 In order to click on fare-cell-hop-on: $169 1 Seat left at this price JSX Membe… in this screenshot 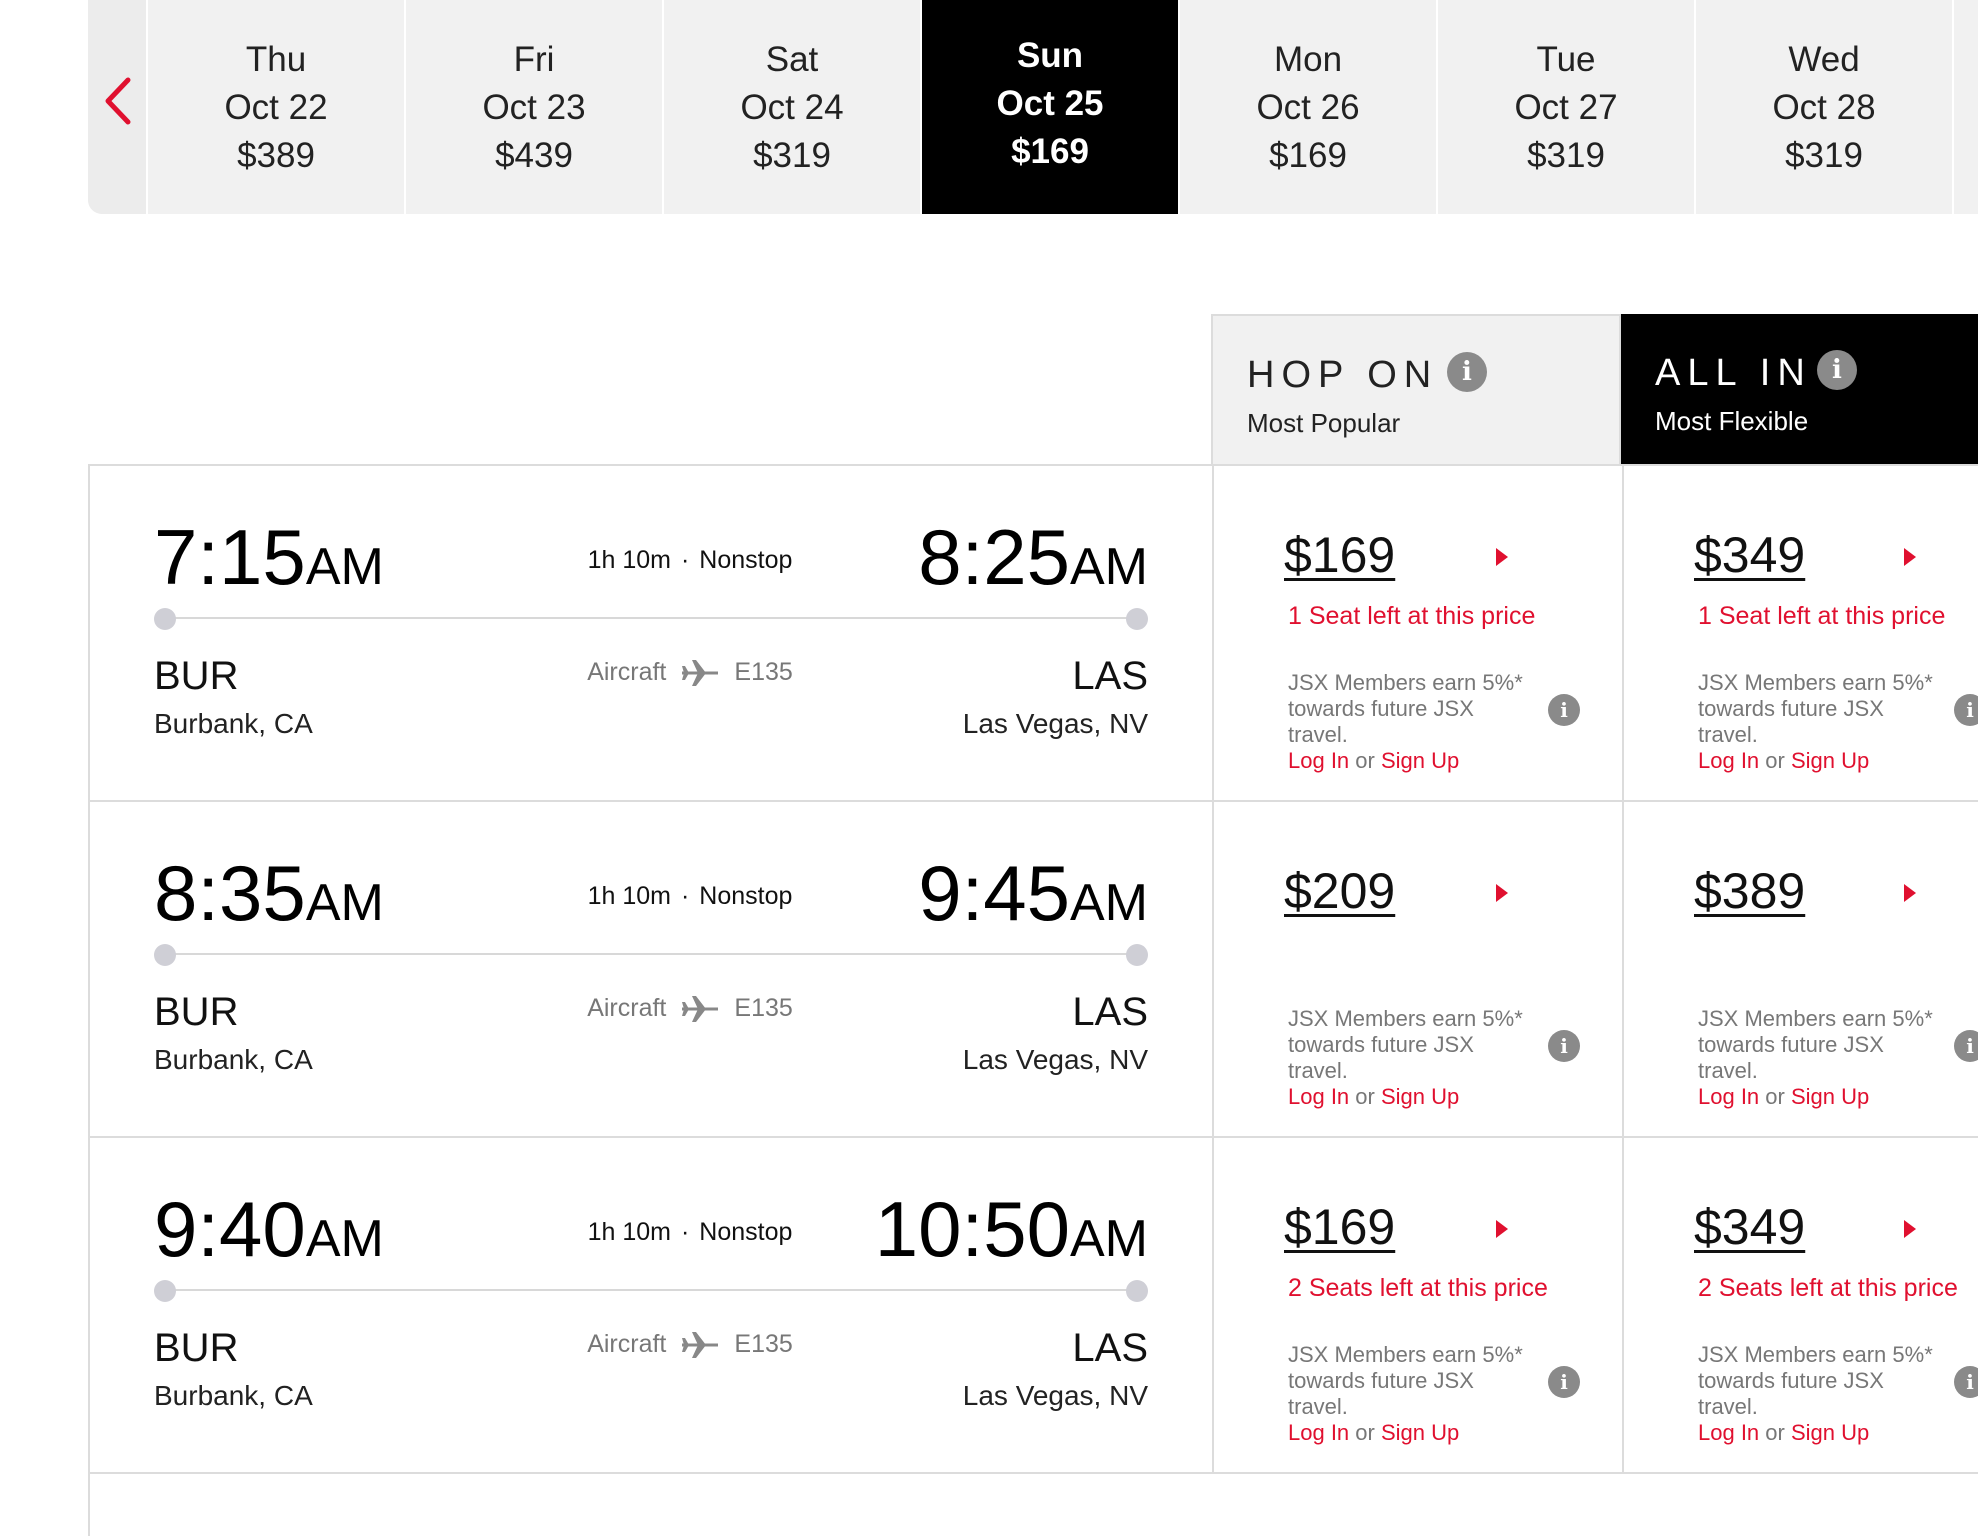, I will do `click(1417, 633)`.